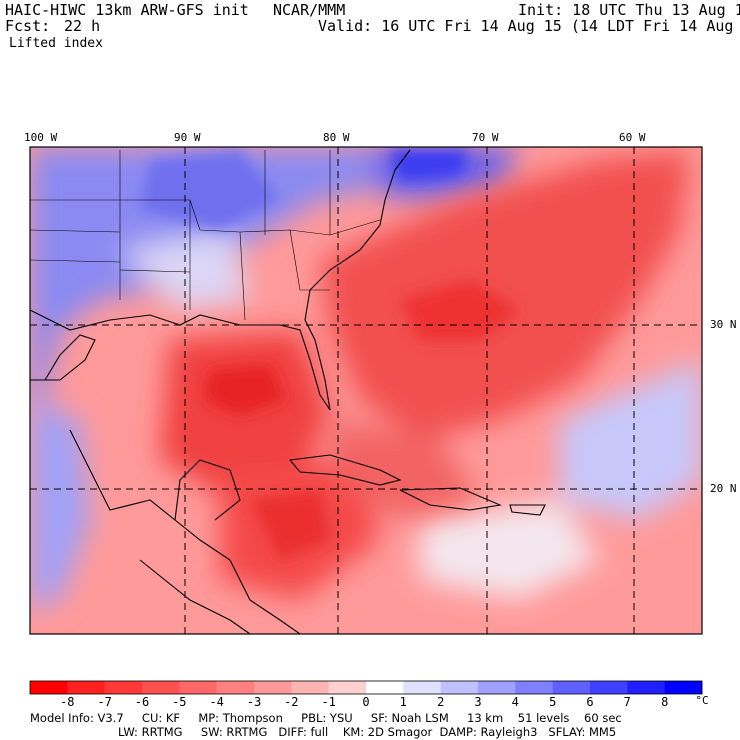 Image resolution: width=740 pixels, height=740 pixels. Describe the element at coordinates (179, 702) in the screenshot. I see `colorbar-tick-label: -5` at that location.